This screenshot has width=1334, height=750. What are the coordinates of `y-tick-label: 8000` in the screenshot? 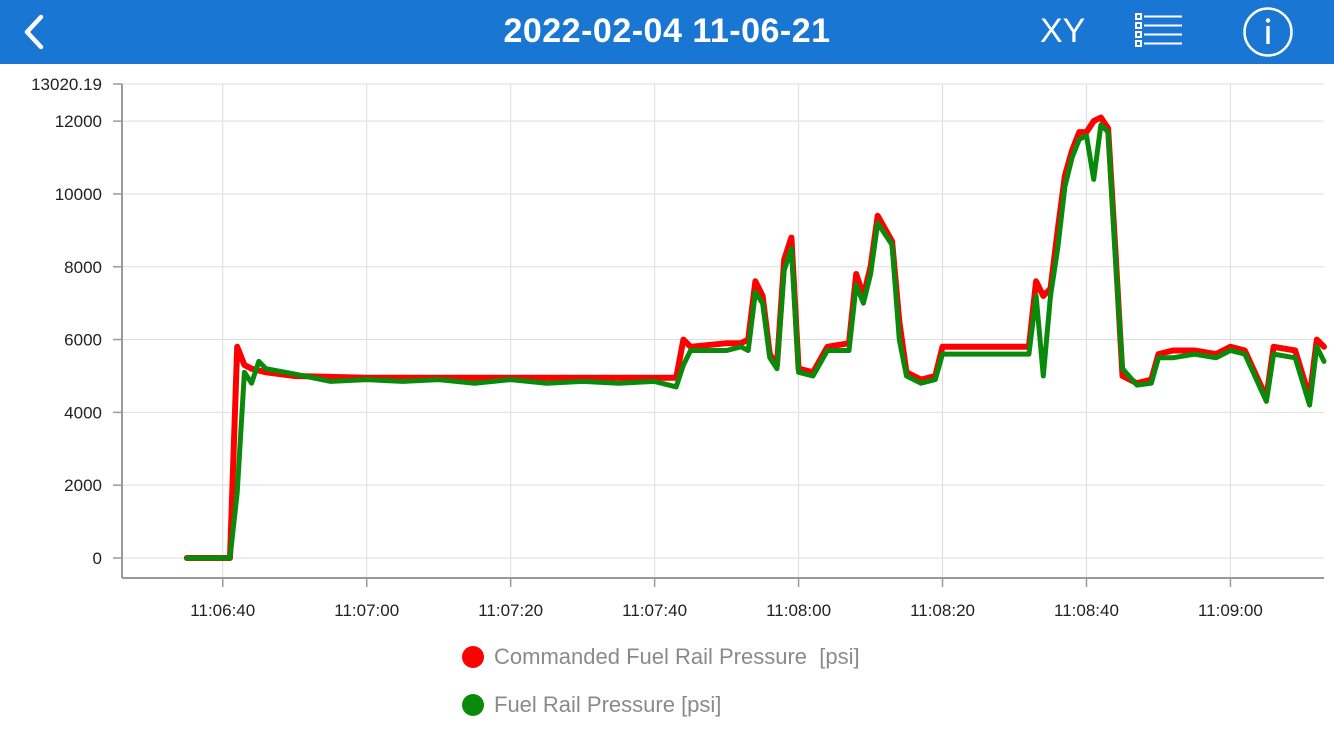 It's located at (83, 267).